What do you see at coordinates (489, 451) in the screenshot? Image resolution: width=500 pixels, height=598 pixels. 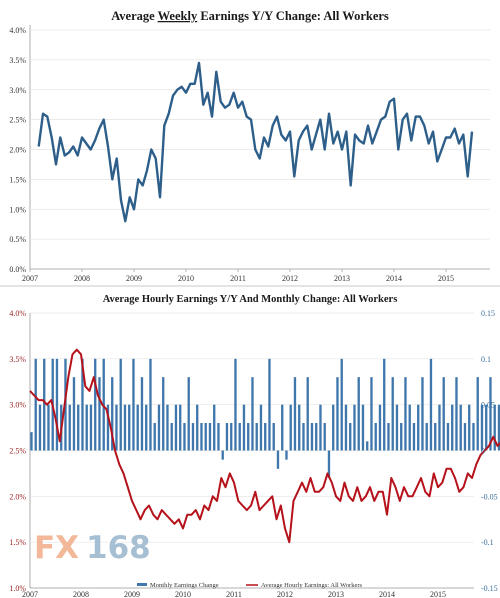 I see `bottom-y-right-tick-labels: -0.15 -0.1 -0.05 0 0.05 0.1 0.15` at bounding box center [489, 451].